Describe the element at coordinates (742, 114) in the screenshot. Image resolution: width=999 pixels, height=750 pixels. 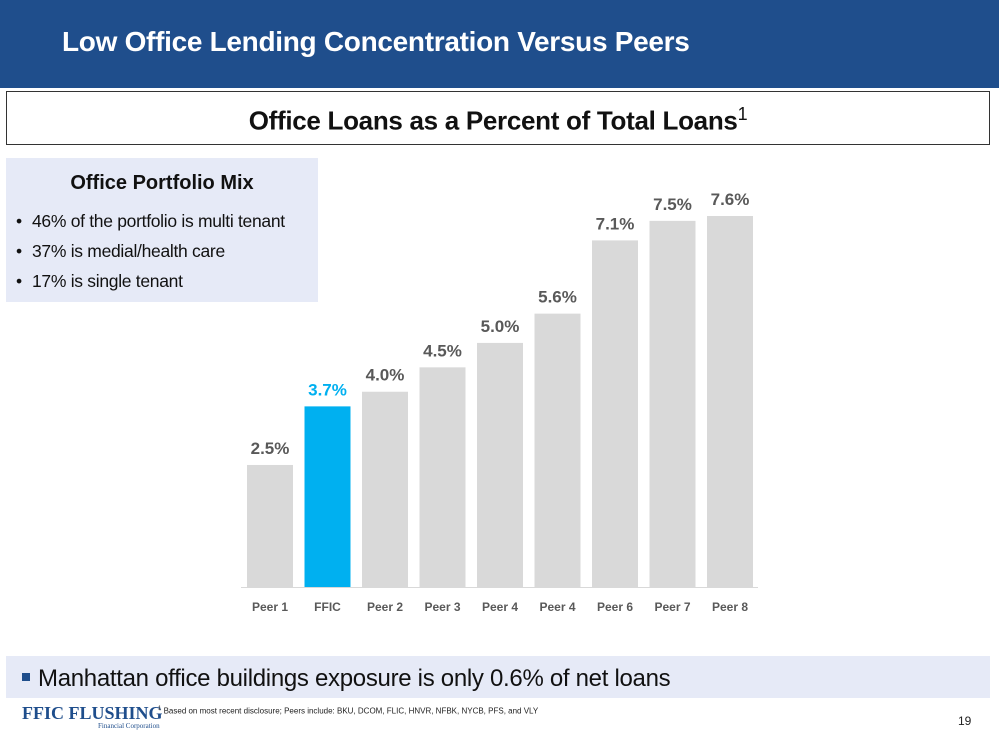
I see `chart-title-footnote-mark: 1` at that location.